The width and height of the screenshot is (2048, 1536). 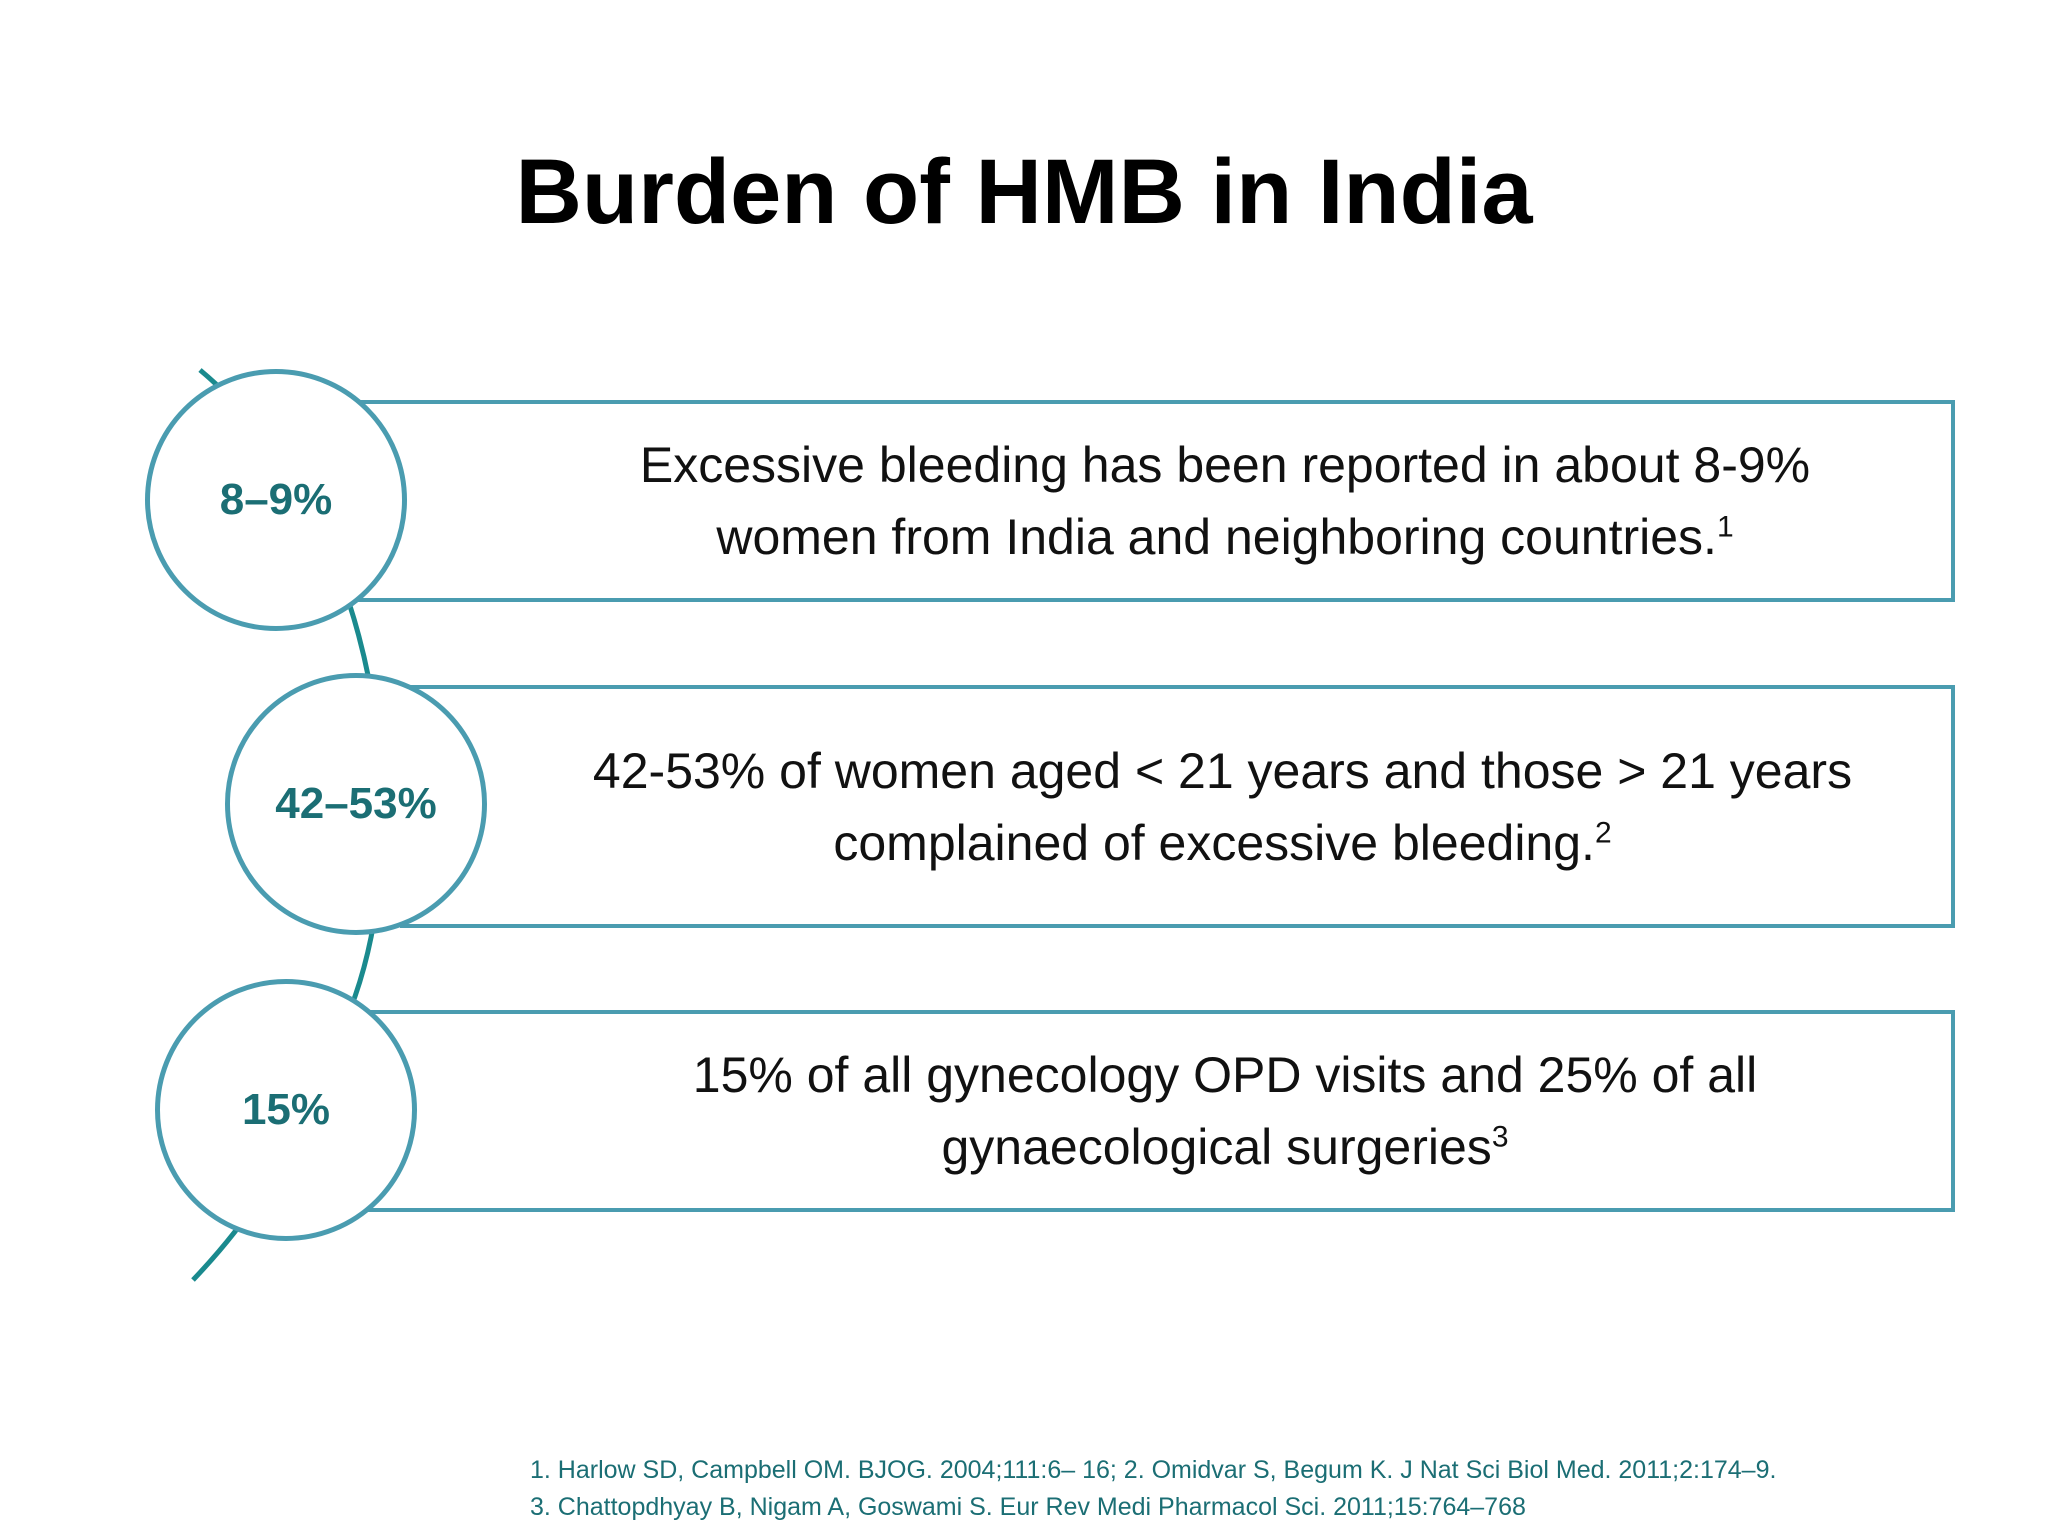 I want to click on stat-value-1: 8–9%, so click(x=276, y=499).